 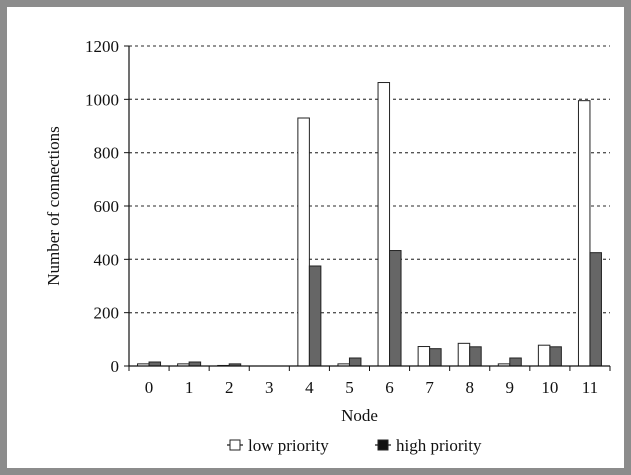 I want to click on y-tick-label: 0, so click(x=115, y=366).